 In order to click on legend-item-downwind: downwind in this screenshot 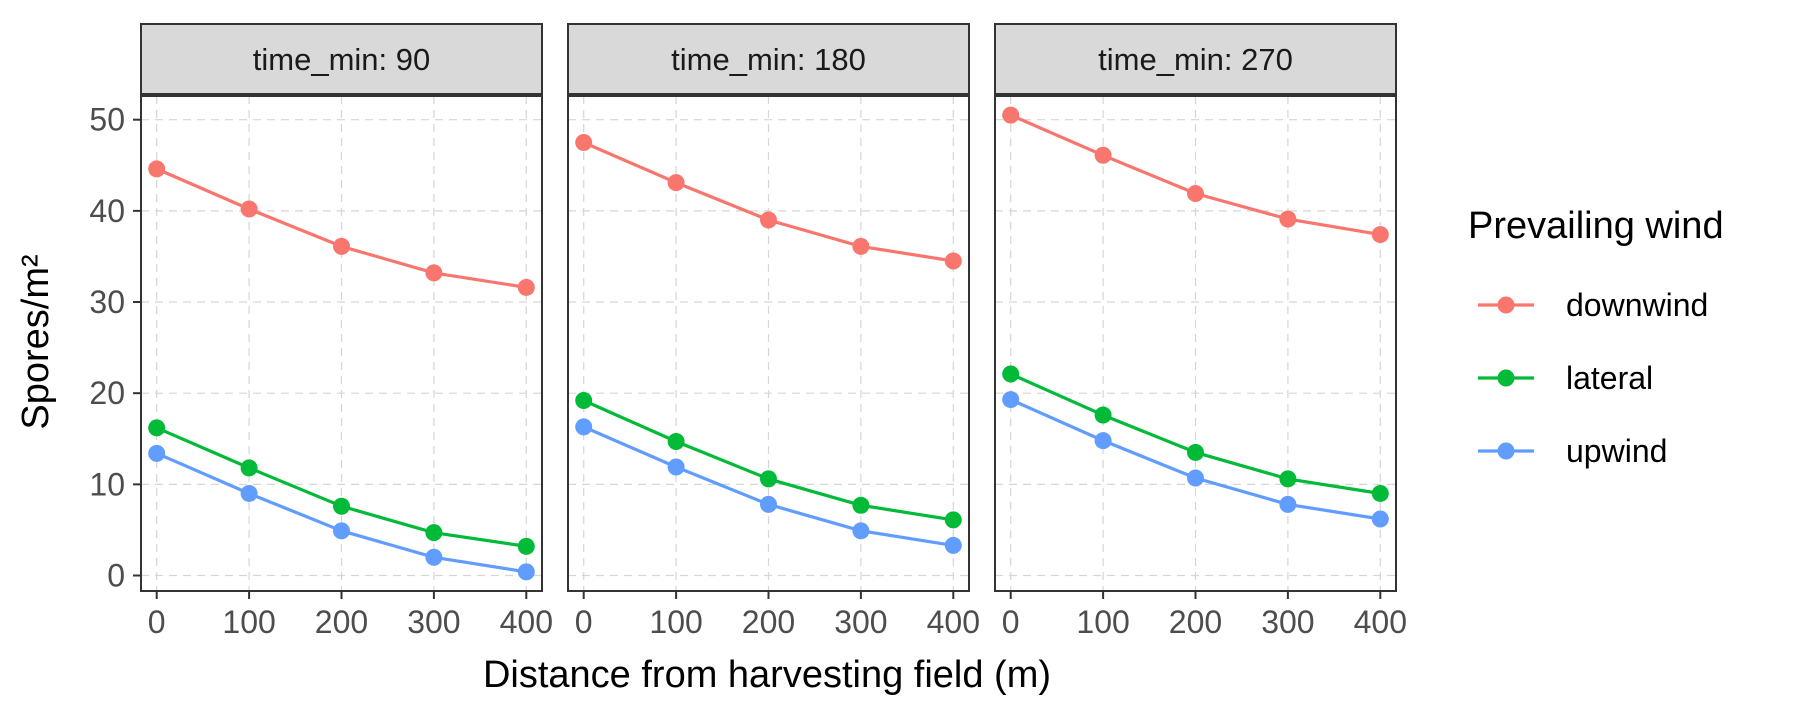, I will do `click(1593, 305)`.